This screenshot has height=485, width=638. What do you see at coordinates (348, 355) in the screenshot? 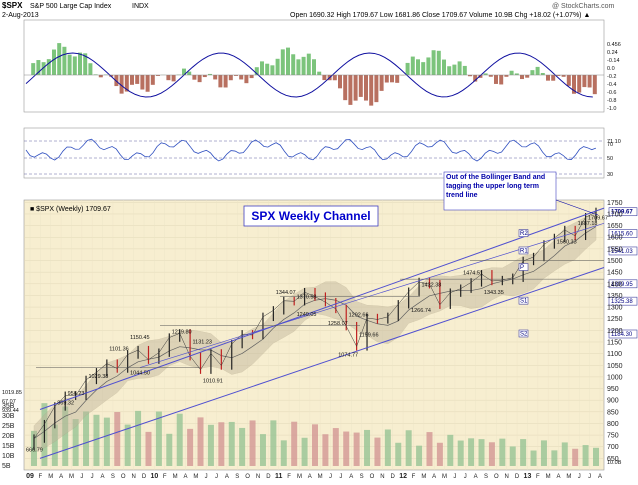
I see `price-point-label: 1074.77` at bounding box center [348, 355].